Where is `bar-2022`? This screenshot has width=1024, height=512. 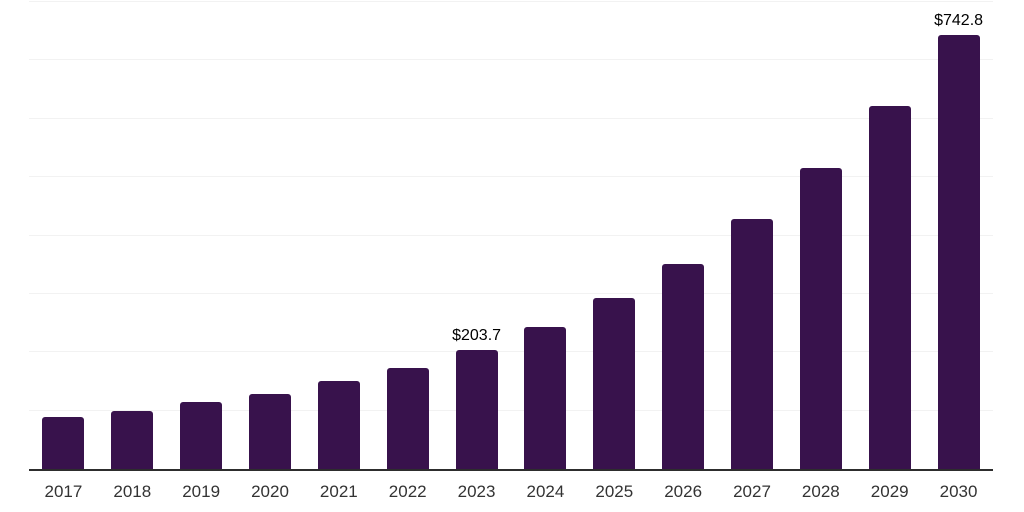 bar-2022 is located at coordinates (407, 418).